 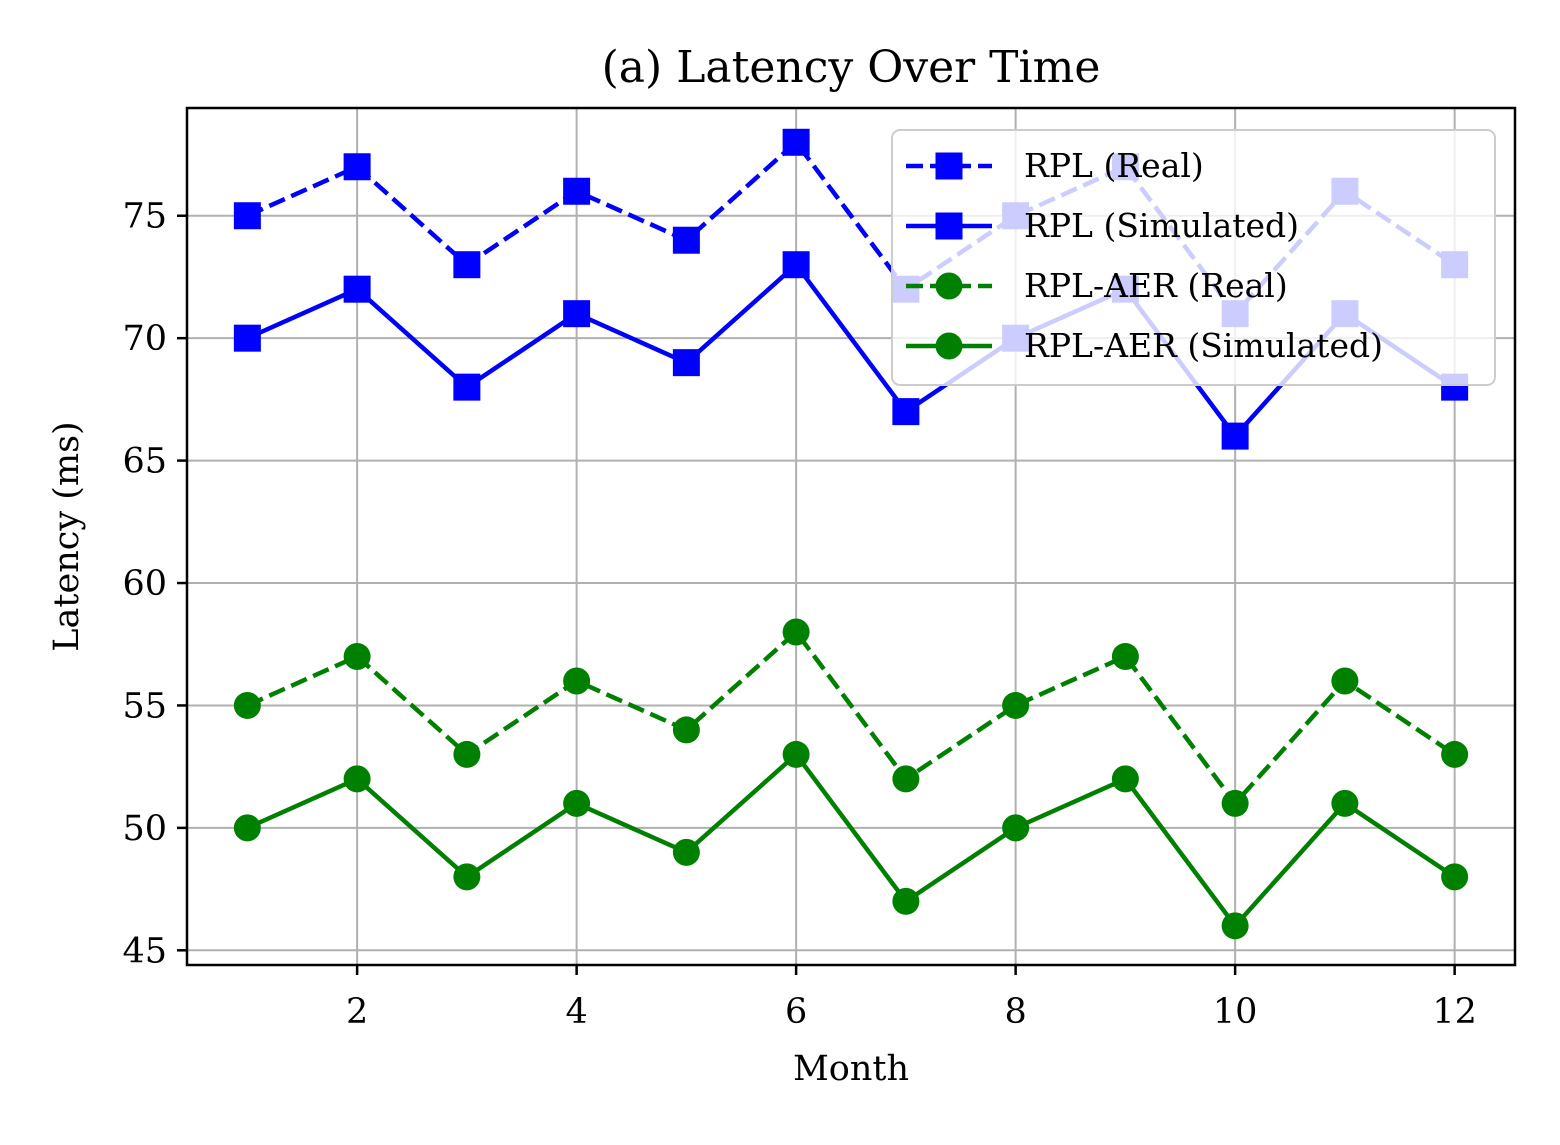 I want to click on legend-entry: RPL-AER (Simulated), so click(x=1144, y=345).